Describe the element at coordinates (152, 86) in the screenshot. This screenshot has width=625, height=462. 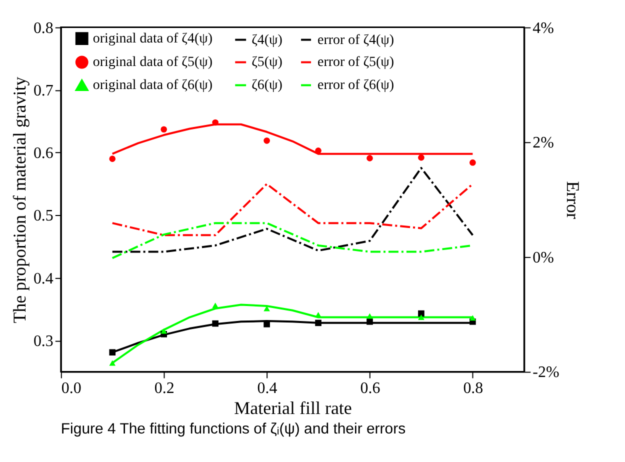
I see `legend-label: original data of ζ6(ψ)` at that location.